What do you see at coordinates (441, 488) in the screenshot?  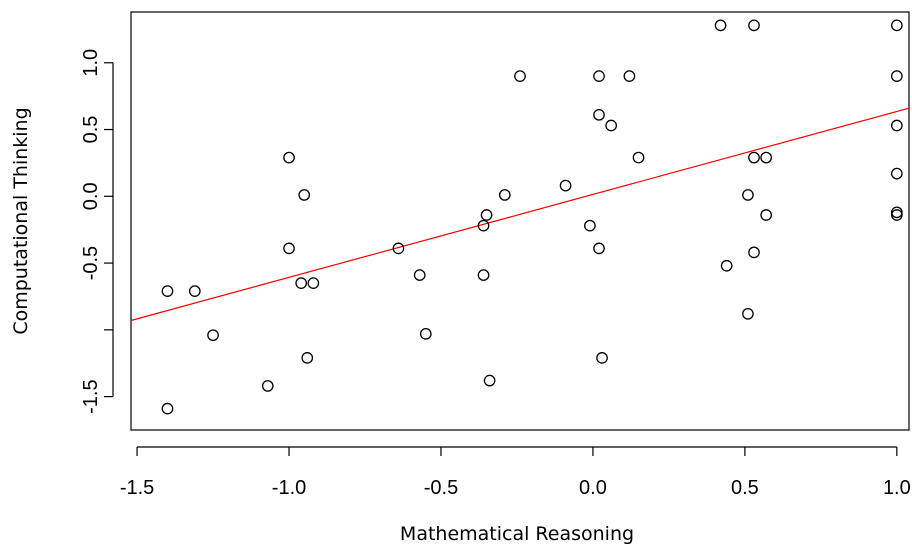 I see `x-tick-label: -0.5` at bounding box center [441, 488].